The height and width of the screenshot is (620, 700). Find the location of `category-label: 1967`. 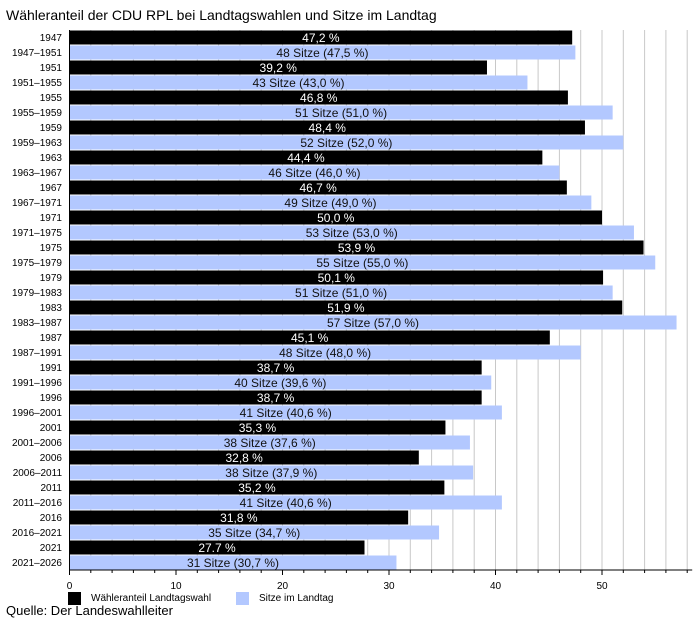

category-label: 1967 is located at coordinates (51, 188).